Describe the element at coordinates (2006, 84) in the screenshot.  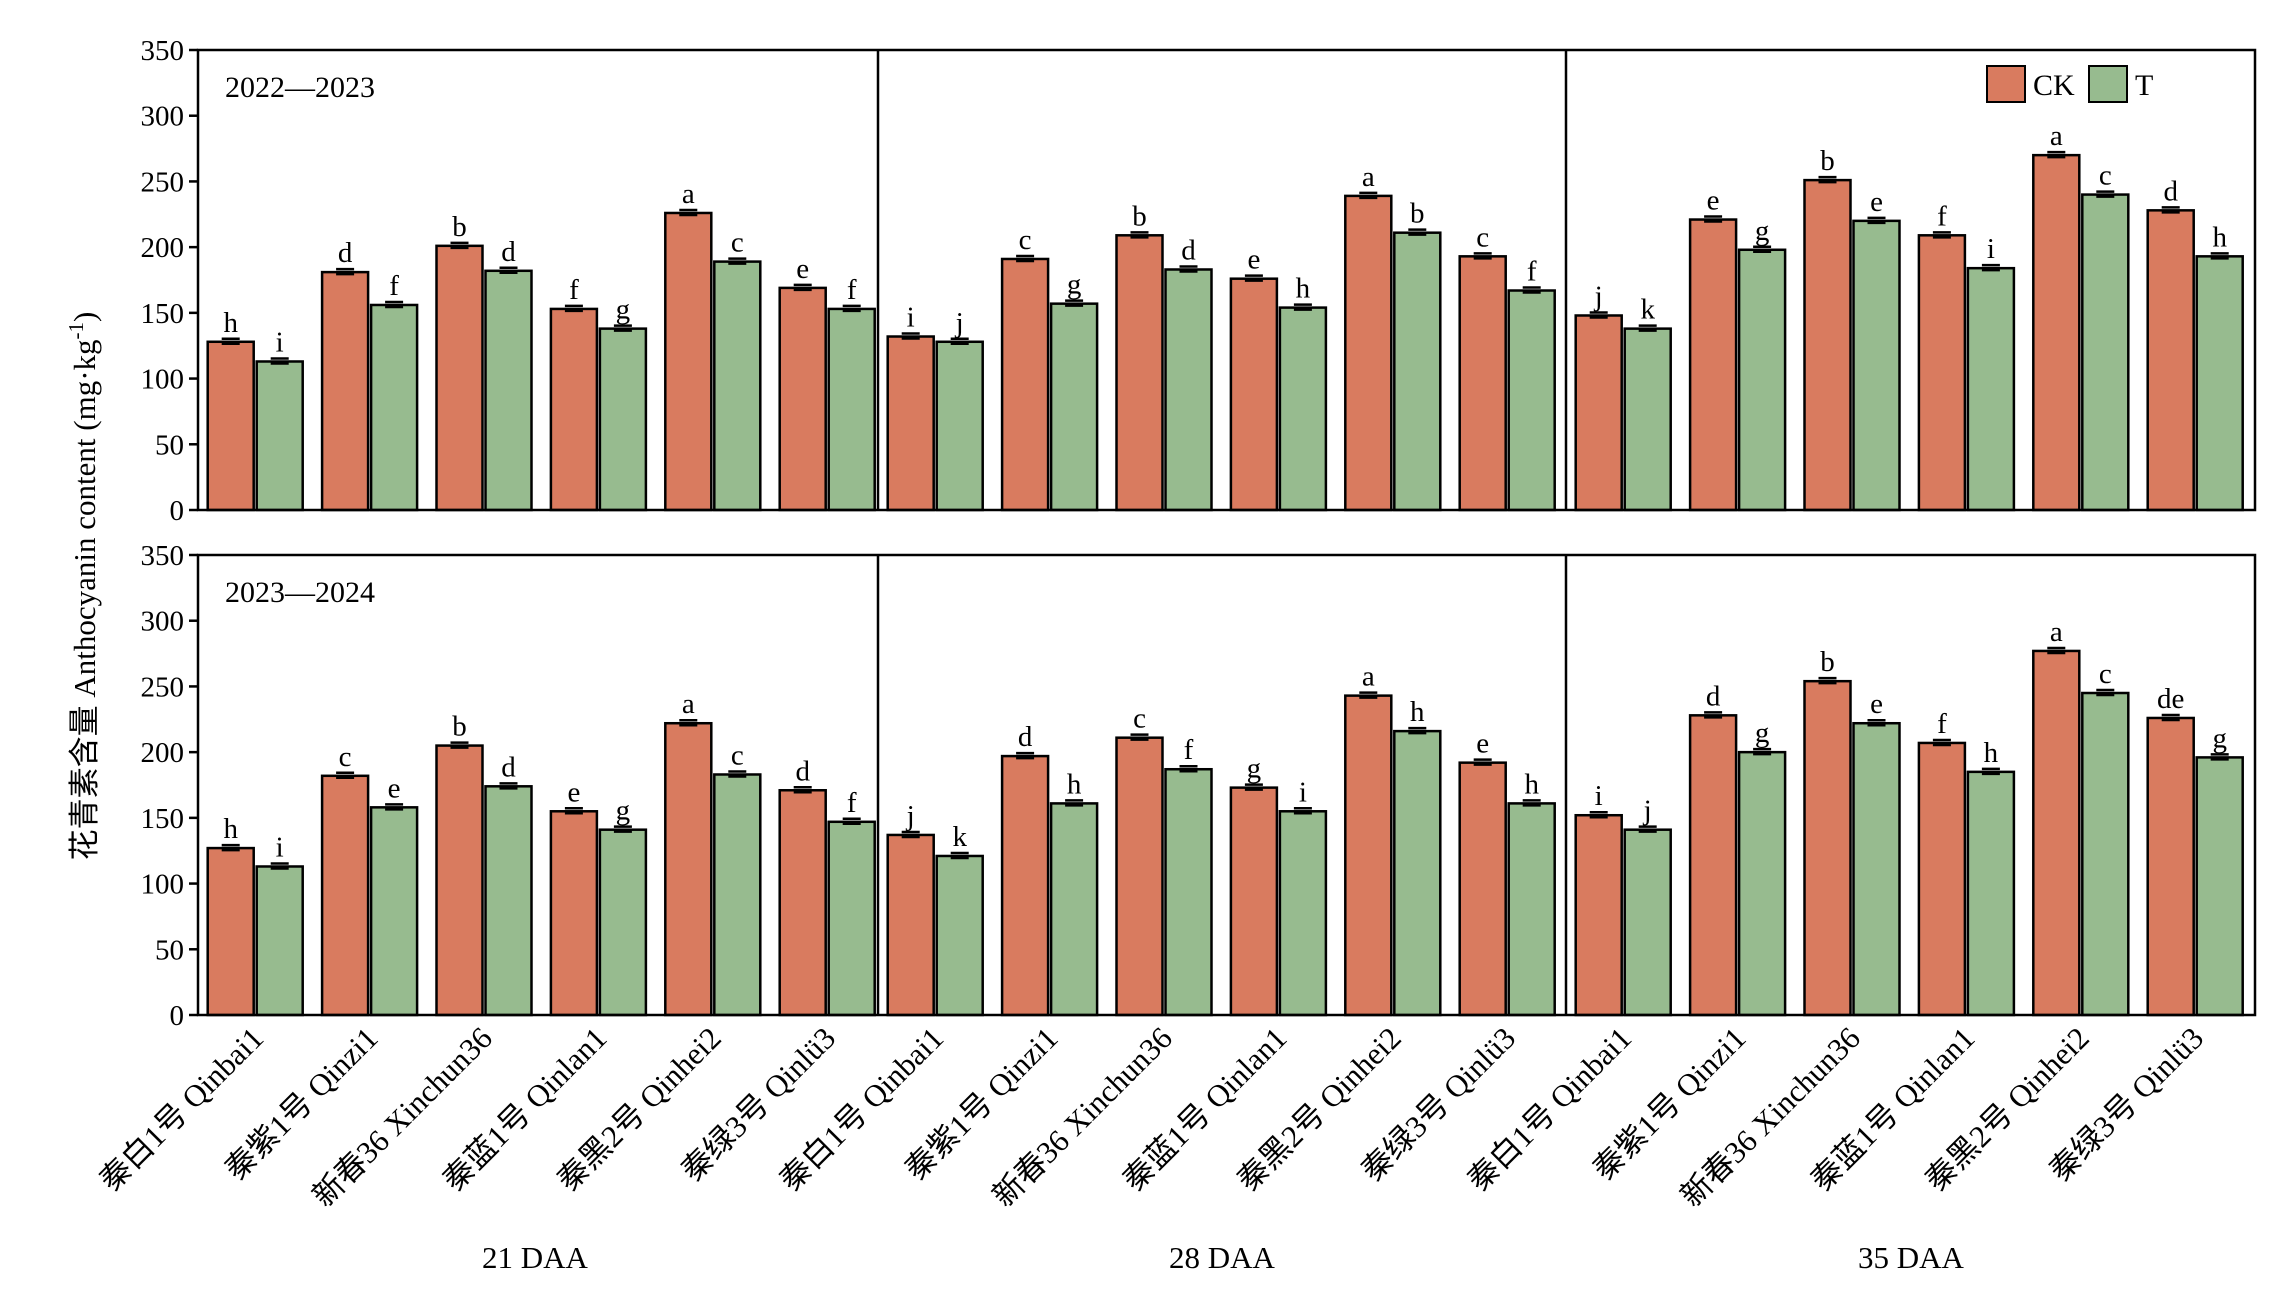
I see `legend-swatch-ck` at that location.